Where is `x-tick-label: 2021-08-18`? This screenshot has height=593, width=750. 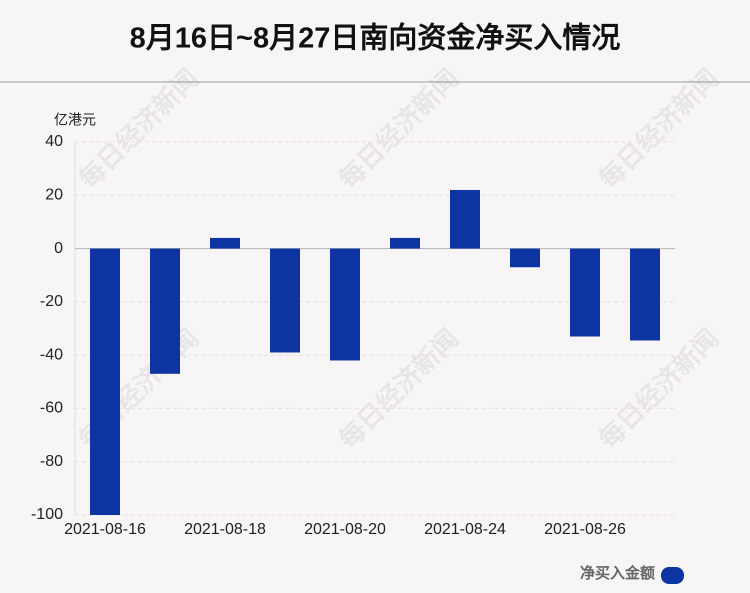
x-tick-label: 2021-08-18 is located at coordinates (225, 529).